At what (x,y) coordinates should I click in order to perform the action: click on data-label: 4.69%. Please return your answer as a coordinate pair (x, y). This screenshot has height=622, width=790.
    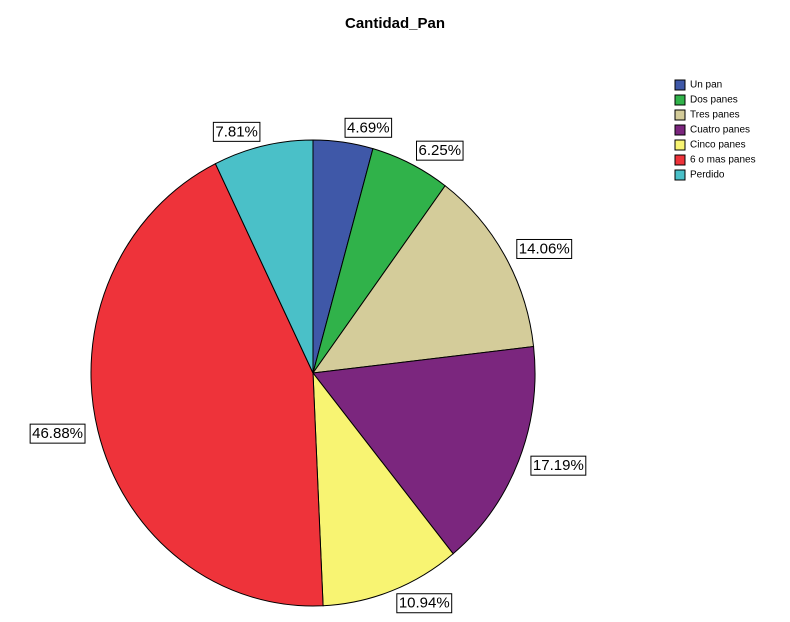
    Looking at the image, I should click on (368, 127).